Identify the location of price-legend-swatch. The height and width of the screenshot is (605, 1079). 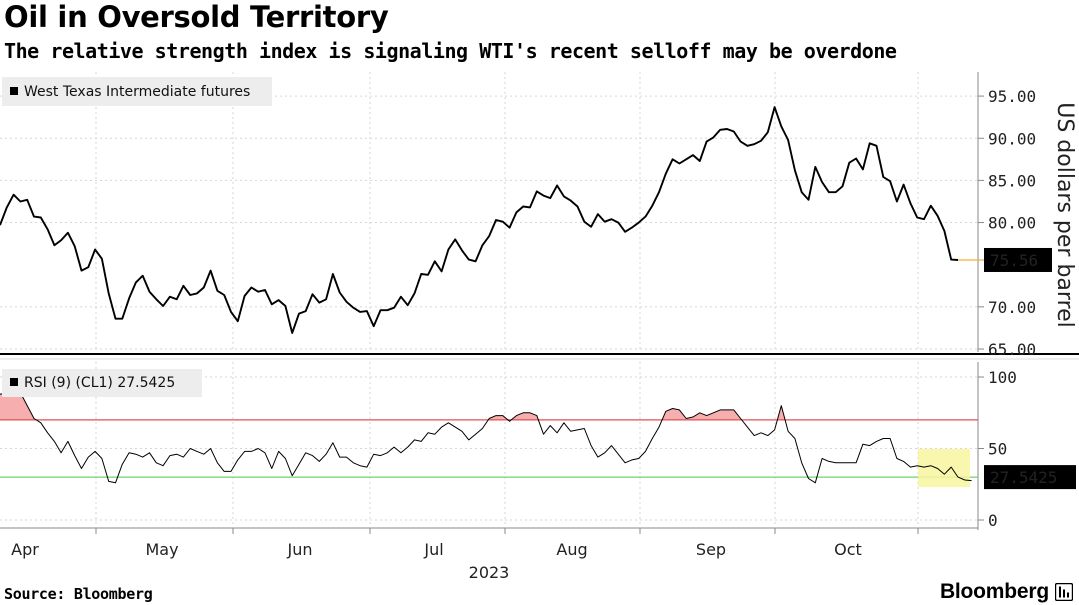
(14, 91).